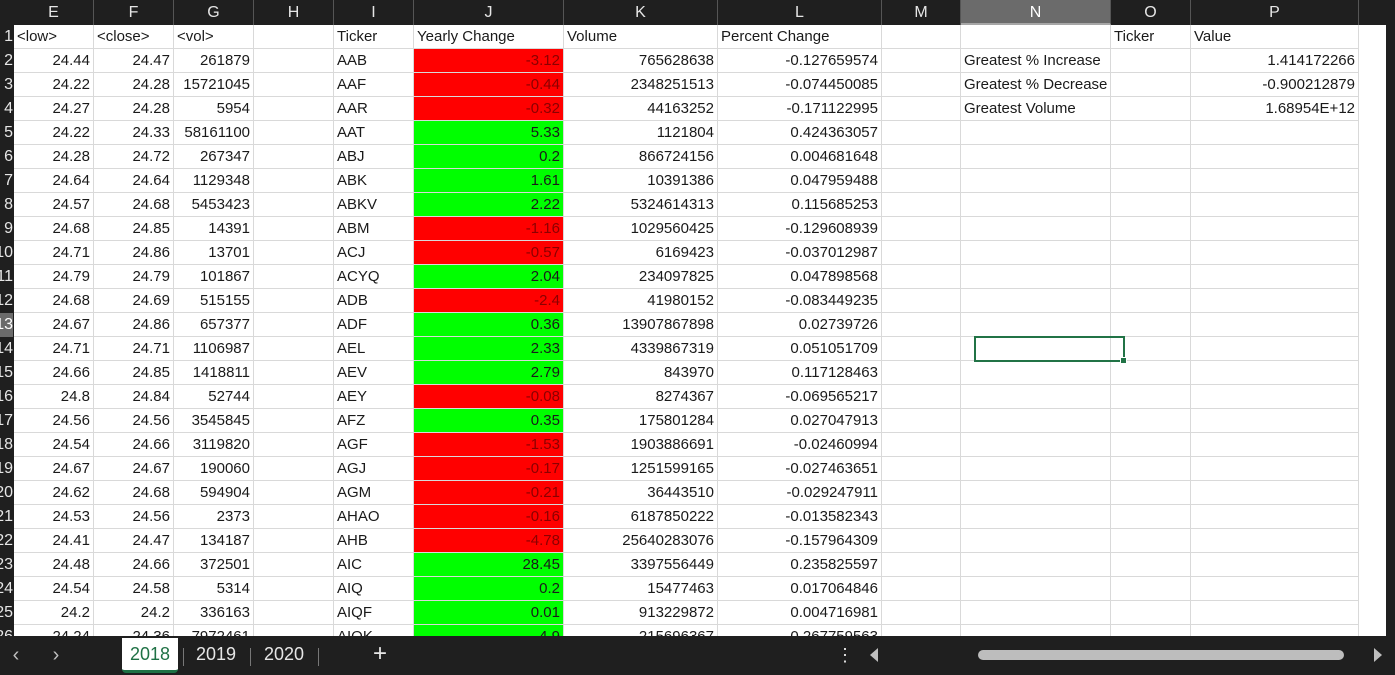  Describe the element at coordinates (54, 301) in the screenshot. I see `low-cell: 24.68` at that location.